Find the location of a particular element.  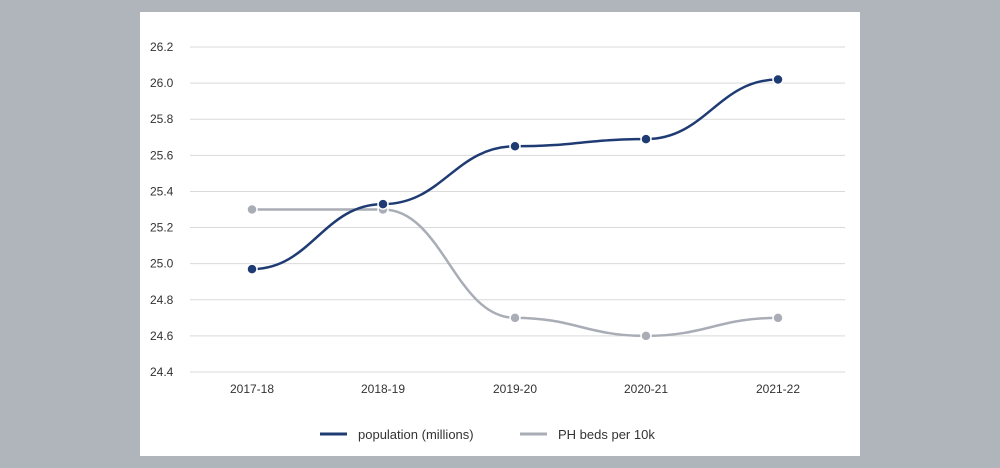

y-tick-label: 24.8 is located at coordinates (162, 300).